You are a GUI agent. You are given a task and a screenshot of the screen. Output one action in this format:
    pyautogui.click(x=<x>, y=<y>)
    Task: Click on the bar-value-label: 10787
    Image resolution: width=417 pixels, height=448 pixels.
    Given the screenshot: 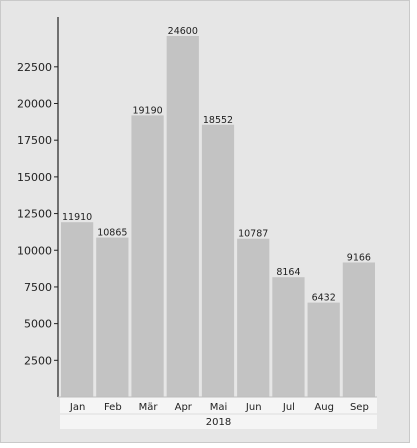 What is the action you would take?
    pyautogui.click(x=253, y=234)
    